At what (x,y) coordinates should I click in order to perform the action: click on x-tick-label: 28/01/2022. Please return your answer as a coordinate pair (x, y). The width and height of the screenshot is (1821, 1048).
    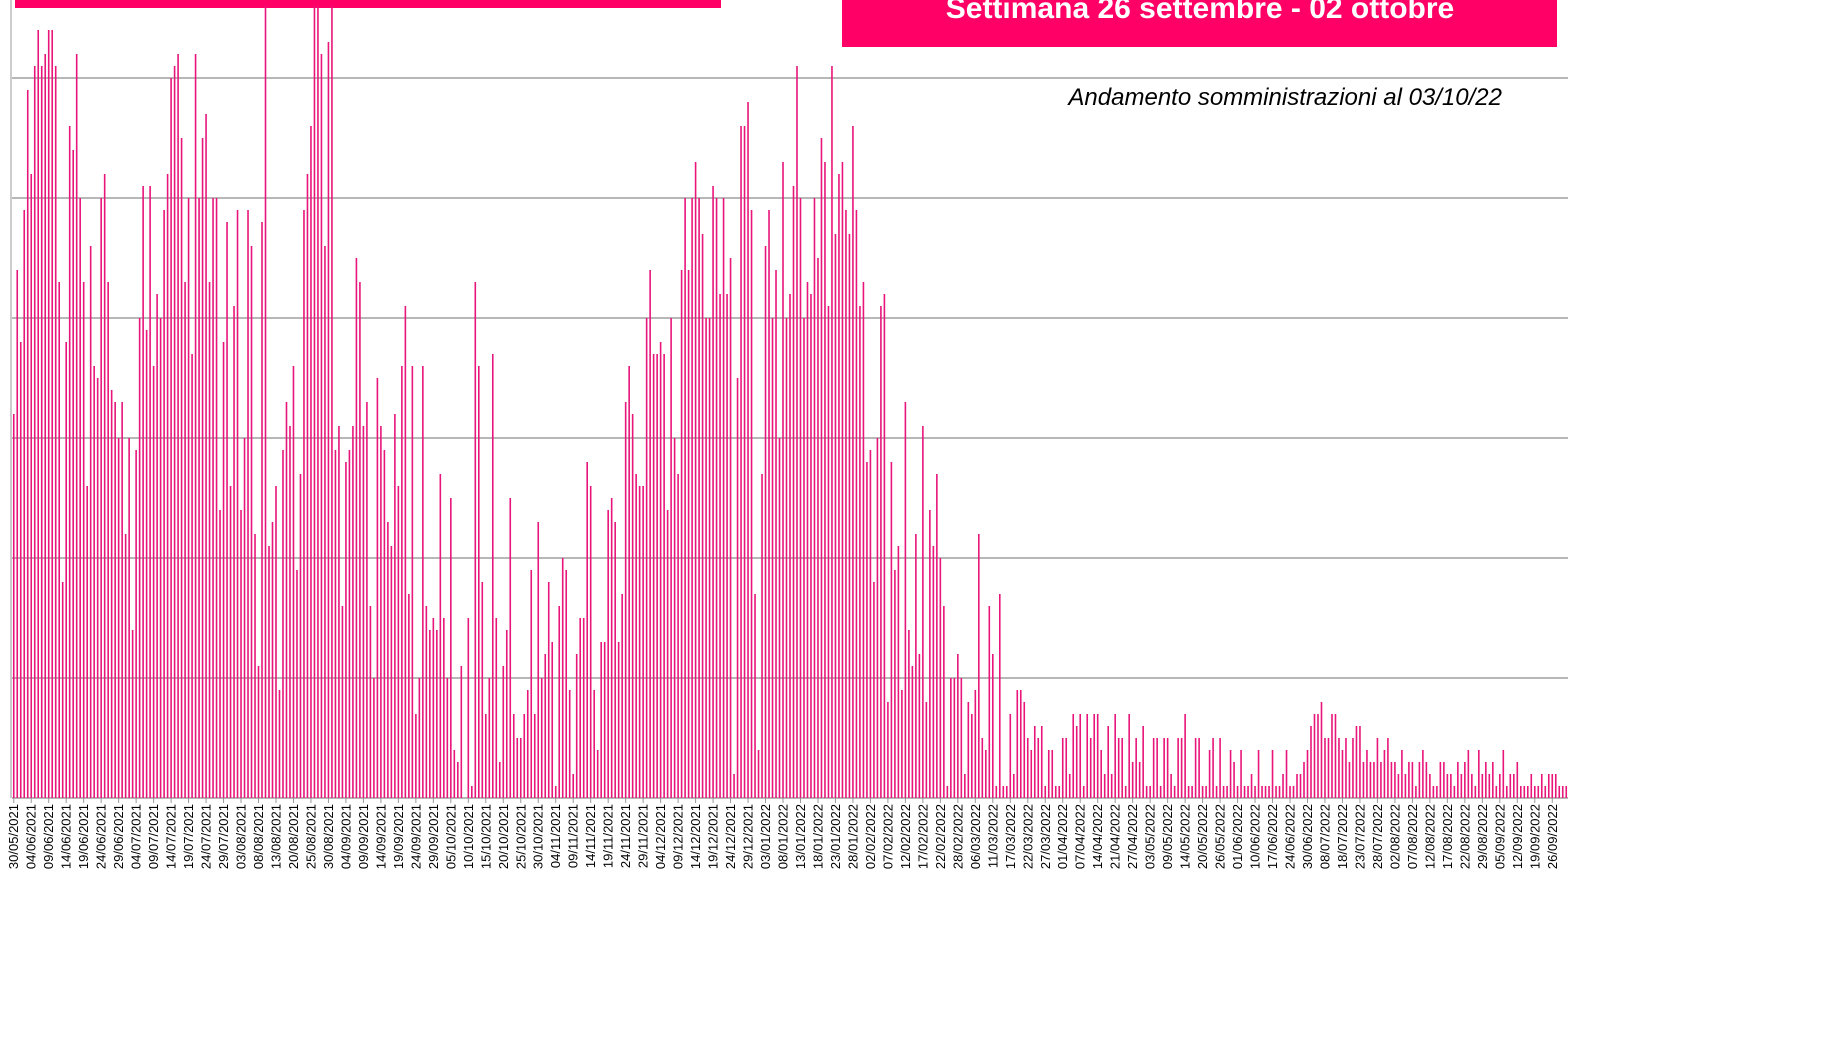
    Looking at the image, I should click on (852, 836).